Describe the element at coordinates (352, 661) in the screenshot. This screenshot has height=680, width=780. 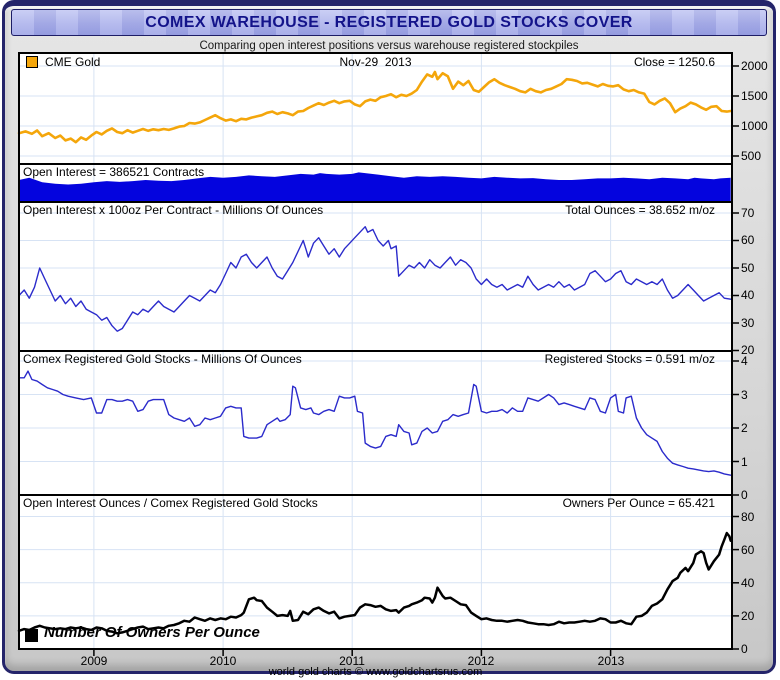
I see `x-axis-year-label: 2011` at that location.